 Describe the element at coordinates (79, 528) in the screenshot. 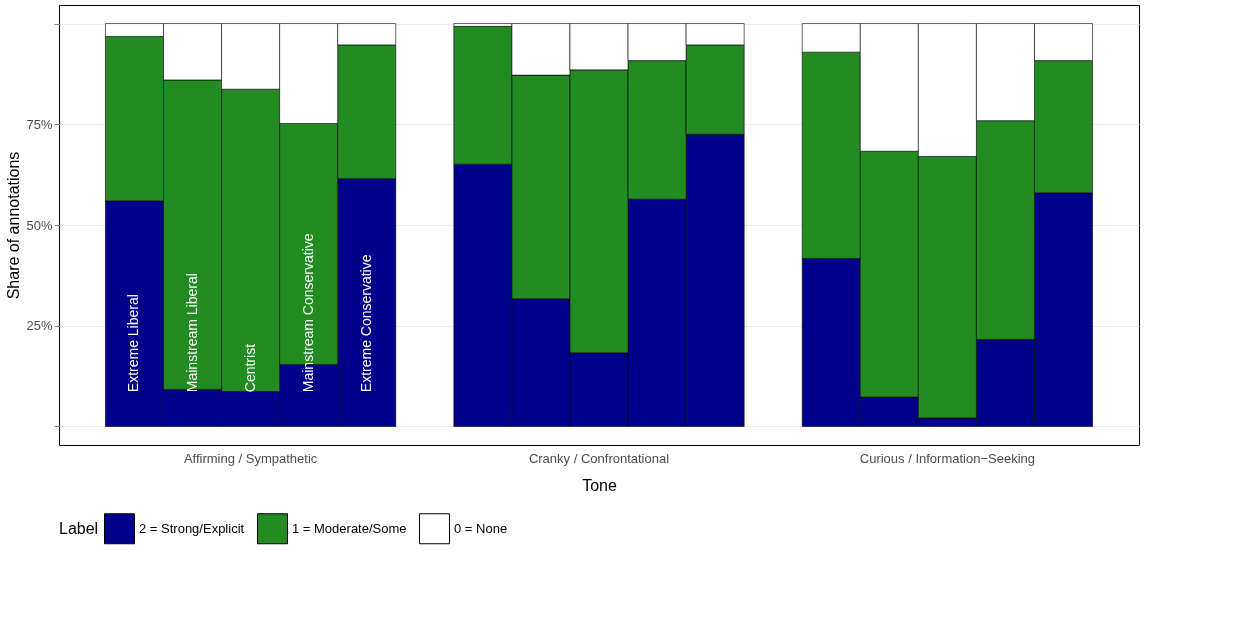

I see `legend-title: Label` at that location.